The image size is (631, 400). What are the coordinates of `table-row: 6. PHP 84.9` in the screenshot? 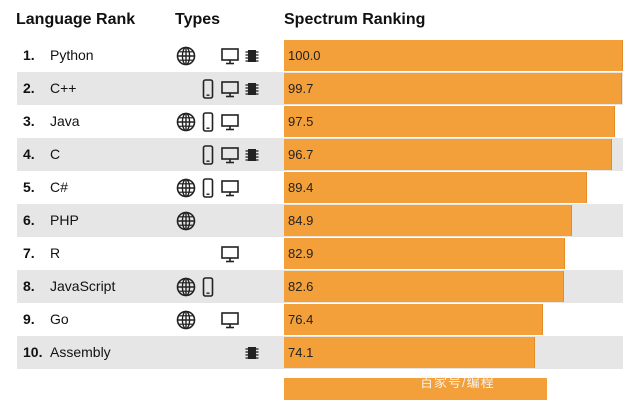 It's located at (320, 220).